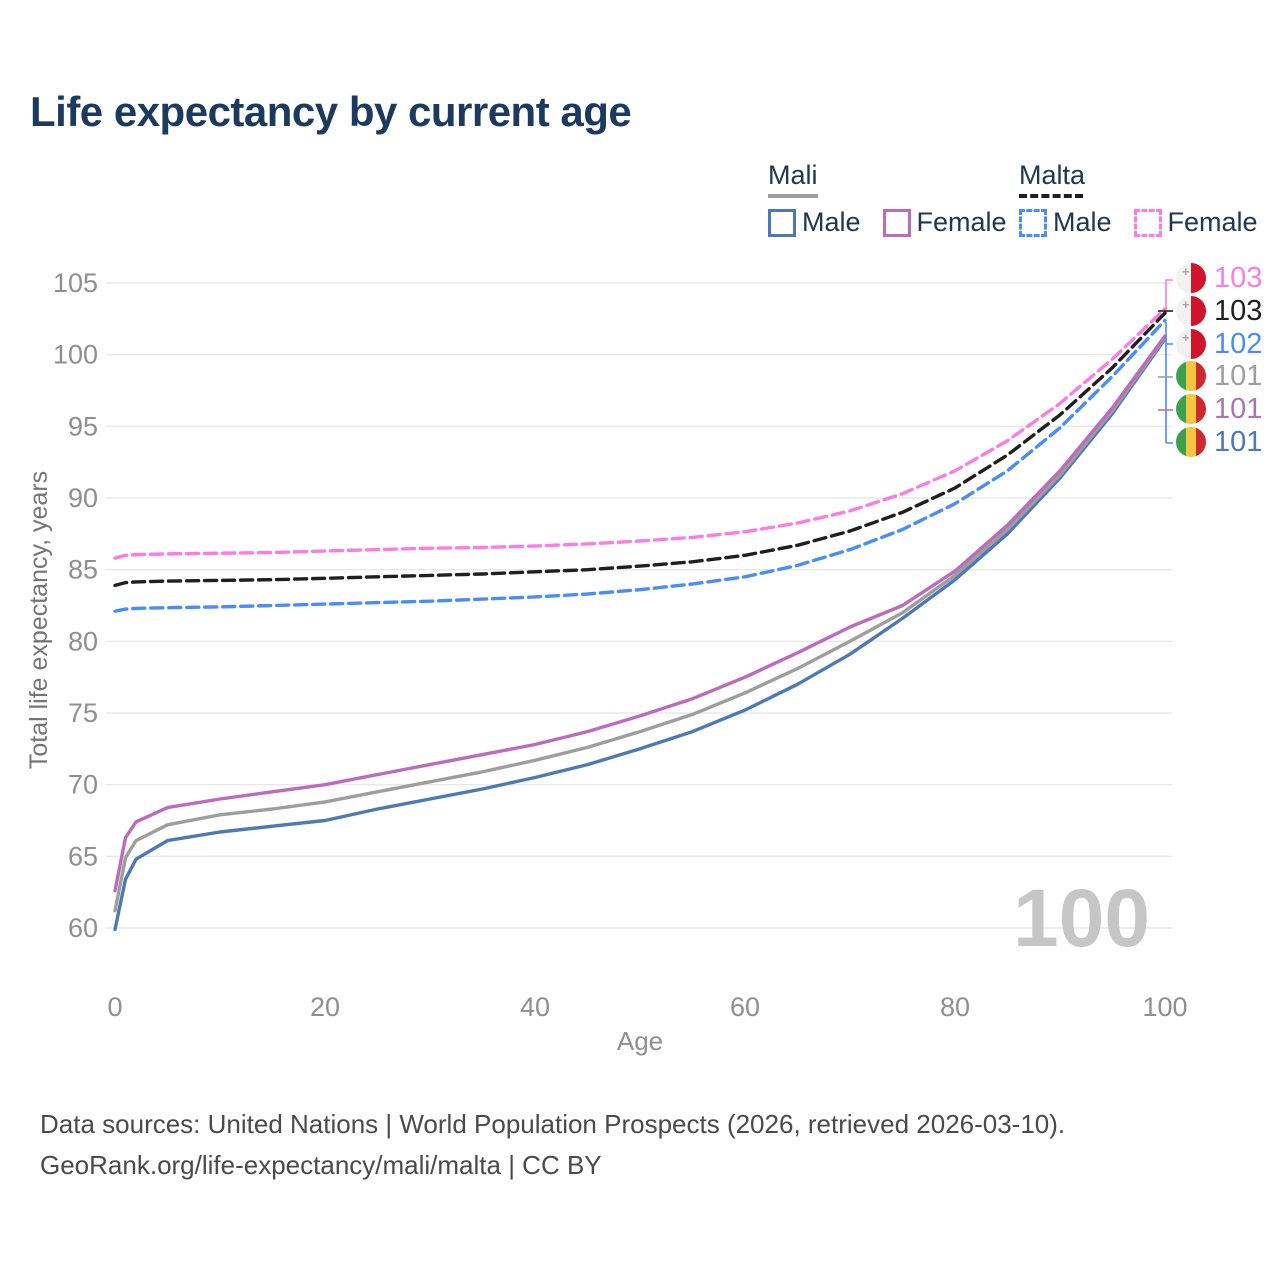 Image resolution: width=1280 pixels, height=1280 pixels. What do you see at coordinates (896, 222) in the screenshot?
I see `legend-swatch-mali-female` at bounding box center [896, 222].